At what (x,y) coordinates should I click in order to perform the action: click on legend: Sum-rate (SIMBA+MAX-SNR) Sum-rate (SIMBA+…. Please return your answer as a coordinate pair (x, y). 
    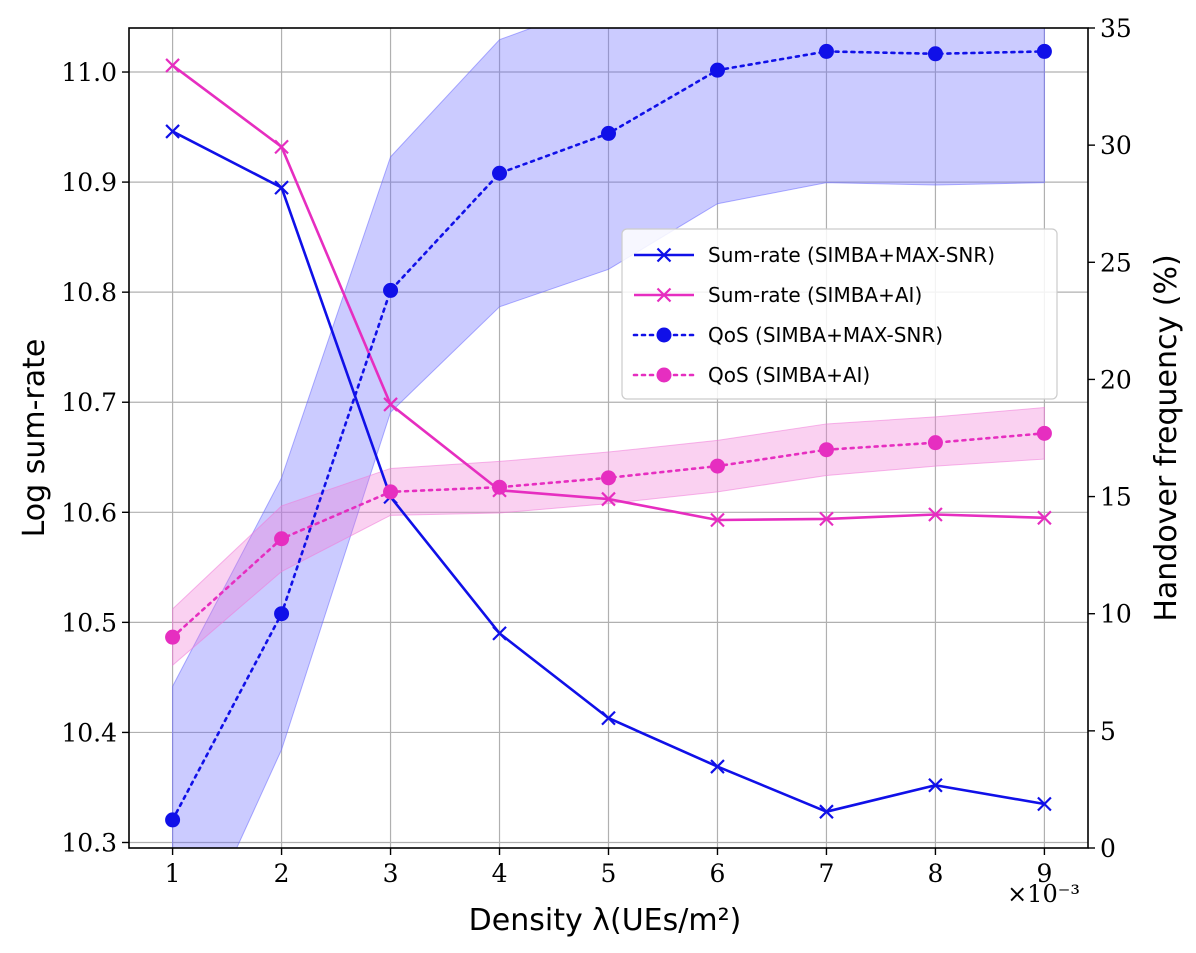
    Looking at the image, I should click on (839, 314).